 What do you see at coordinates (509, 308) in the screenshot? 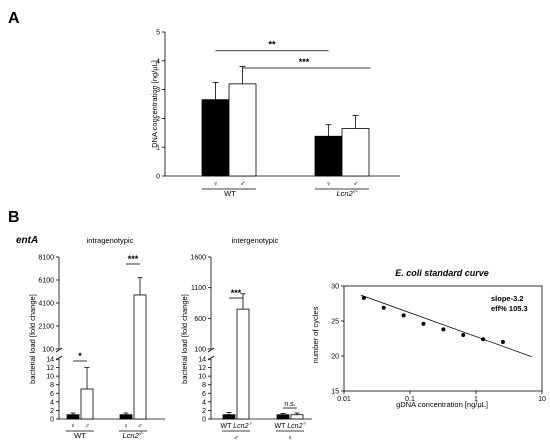
I see `chart-b3-annotation-eff: eff% 105.3` at bounding box center [509, 308].